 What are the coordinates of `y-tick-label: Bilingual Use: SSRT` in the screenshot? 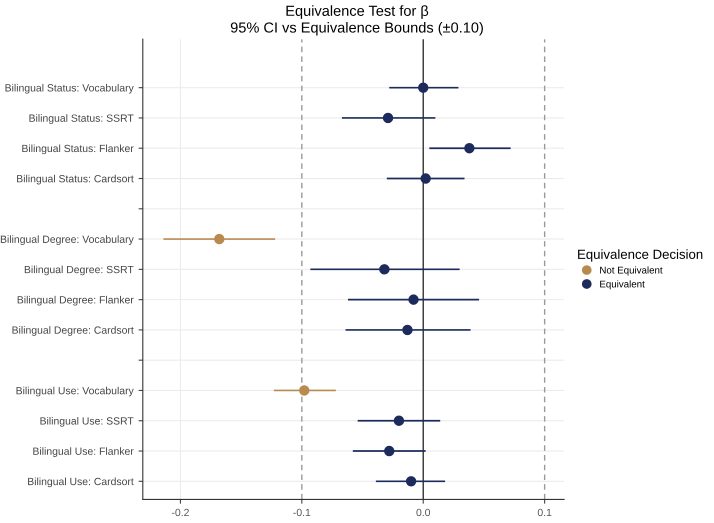 It's located at (87, 421).